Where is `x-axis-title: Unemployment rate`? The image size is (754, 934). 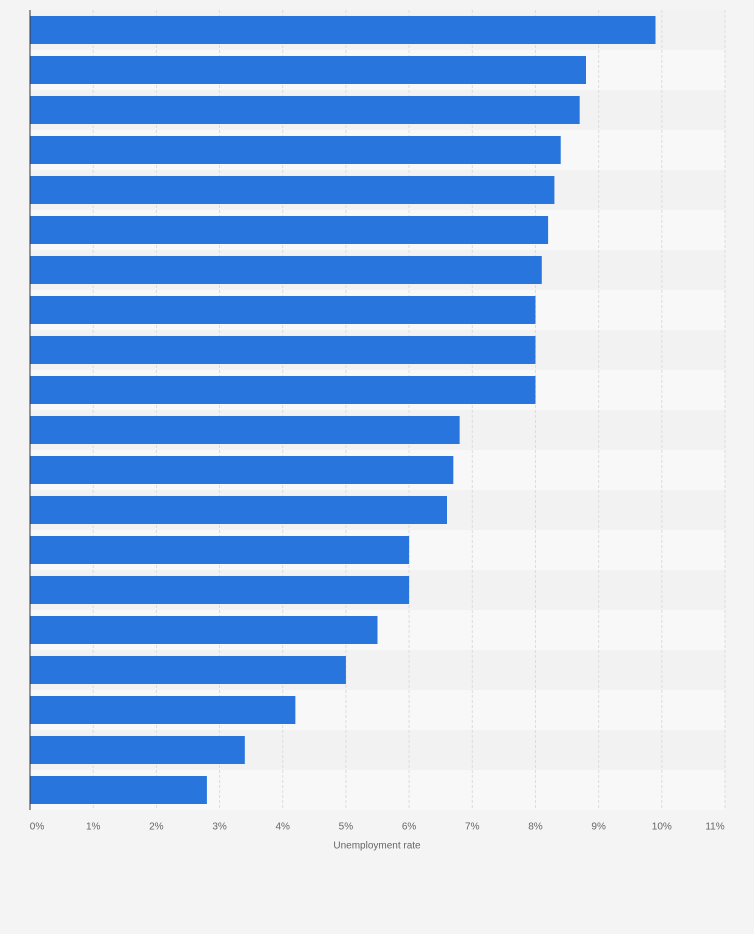
x-axis-title: Unemployment rate is located at coordinates (377, 846).